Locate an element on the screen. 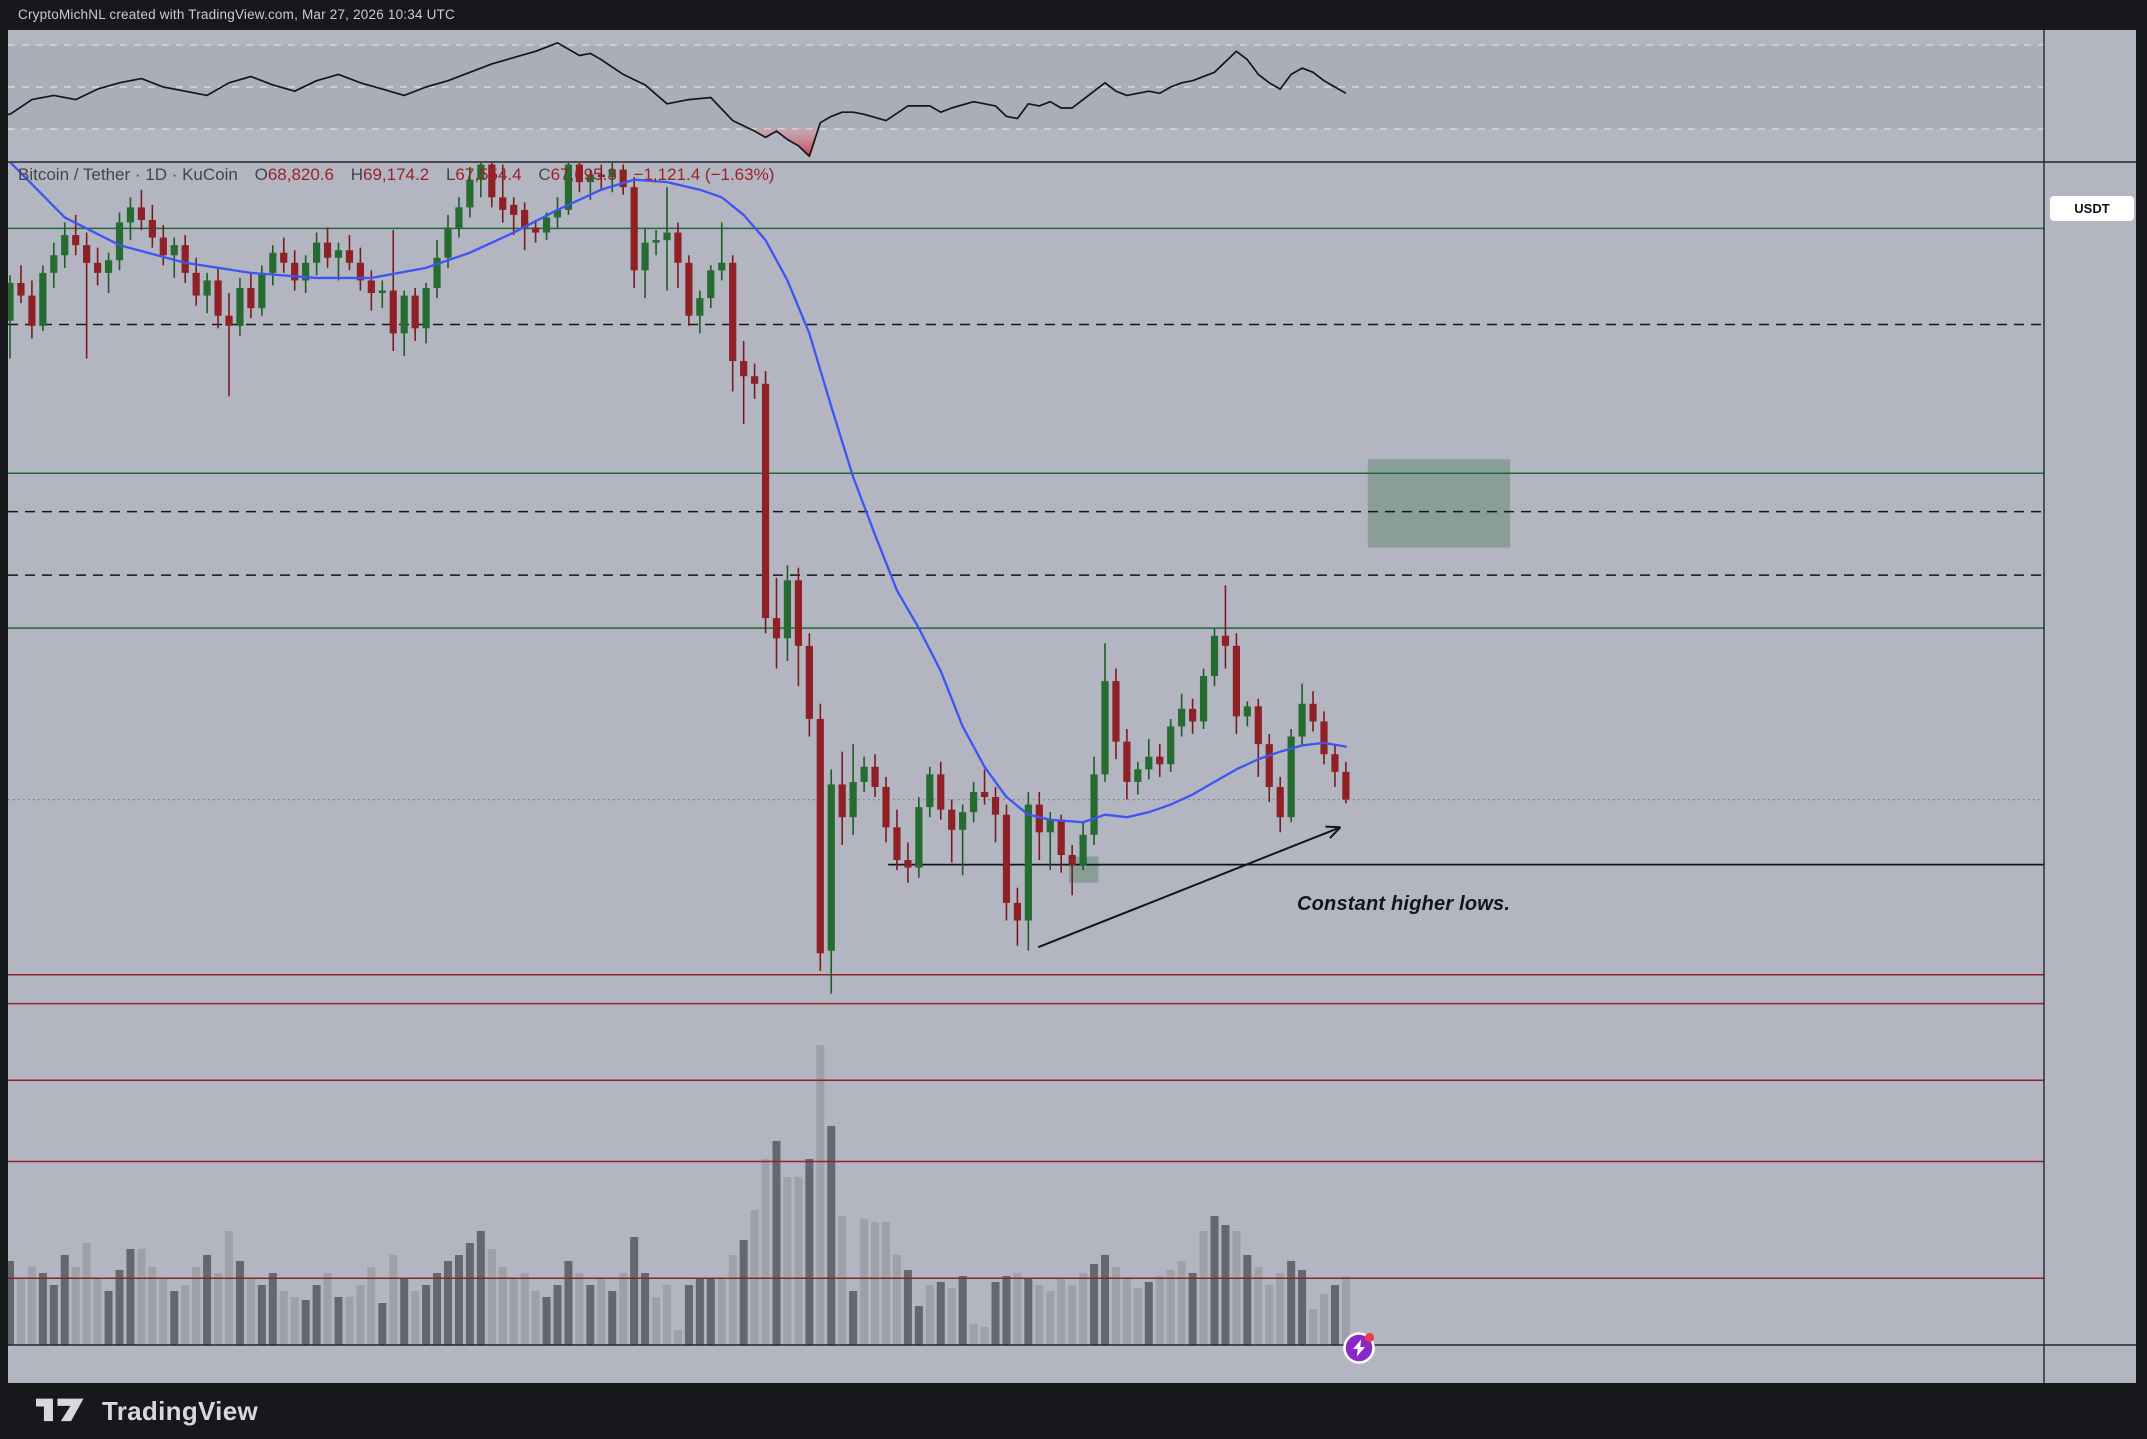  time-axis is located at coordinates (1026, 1393).